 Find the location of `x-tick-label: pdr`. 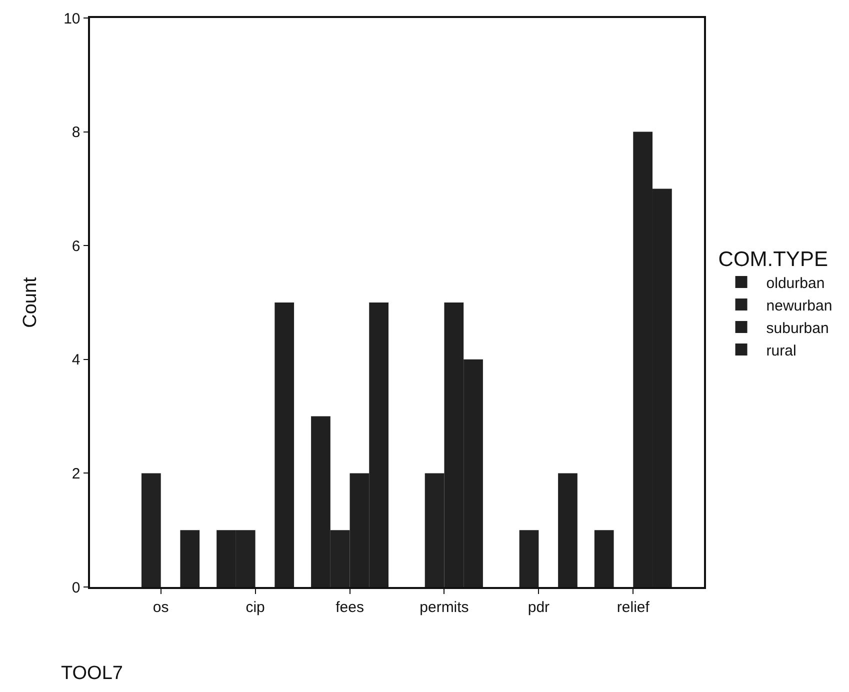

x-tick-label: pdr is located at coordinates (539, 607).